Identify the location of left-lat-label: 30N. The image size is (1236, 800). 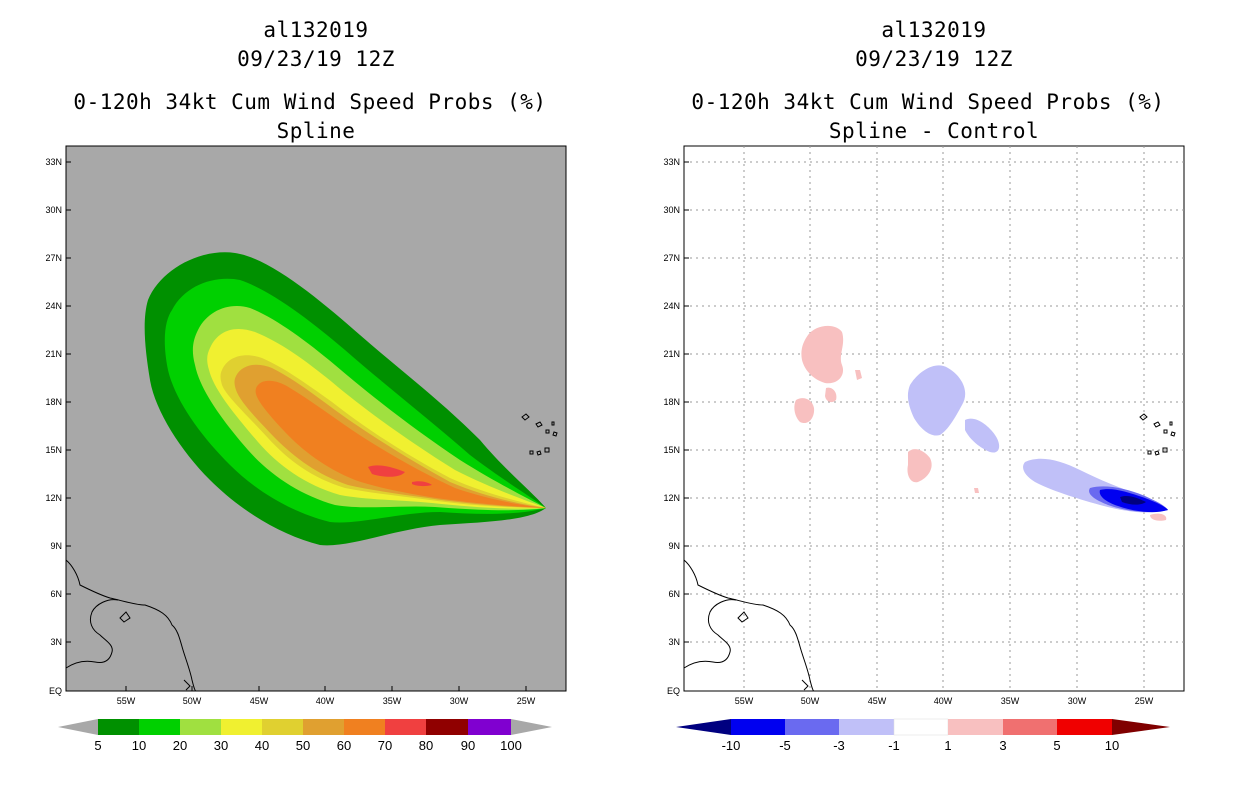
(53, 210).